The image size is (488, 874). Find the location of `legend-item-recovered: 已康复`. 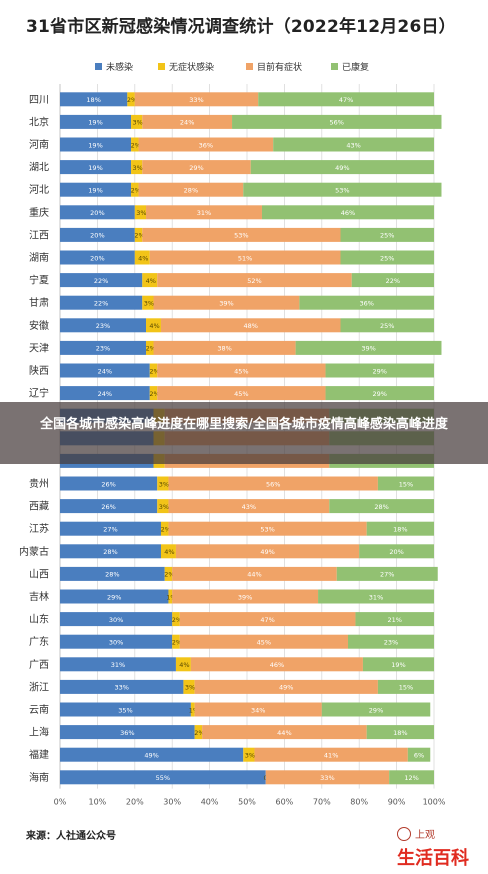

legend-item-recovered: 已康复 is located at coordinates (350, 66).